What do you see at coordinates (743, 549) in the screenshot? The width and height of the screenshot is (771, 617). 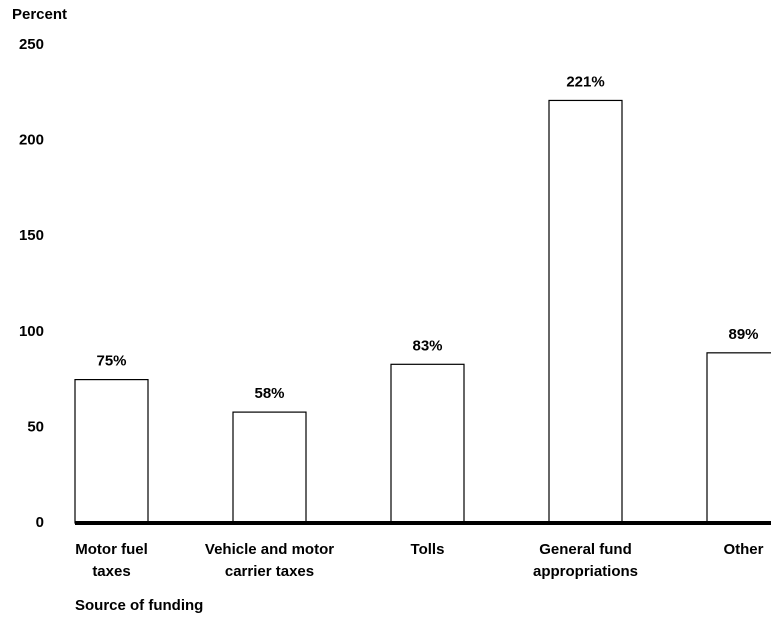 I see `x-tick-label: Other` at bounding box center [743, 549].